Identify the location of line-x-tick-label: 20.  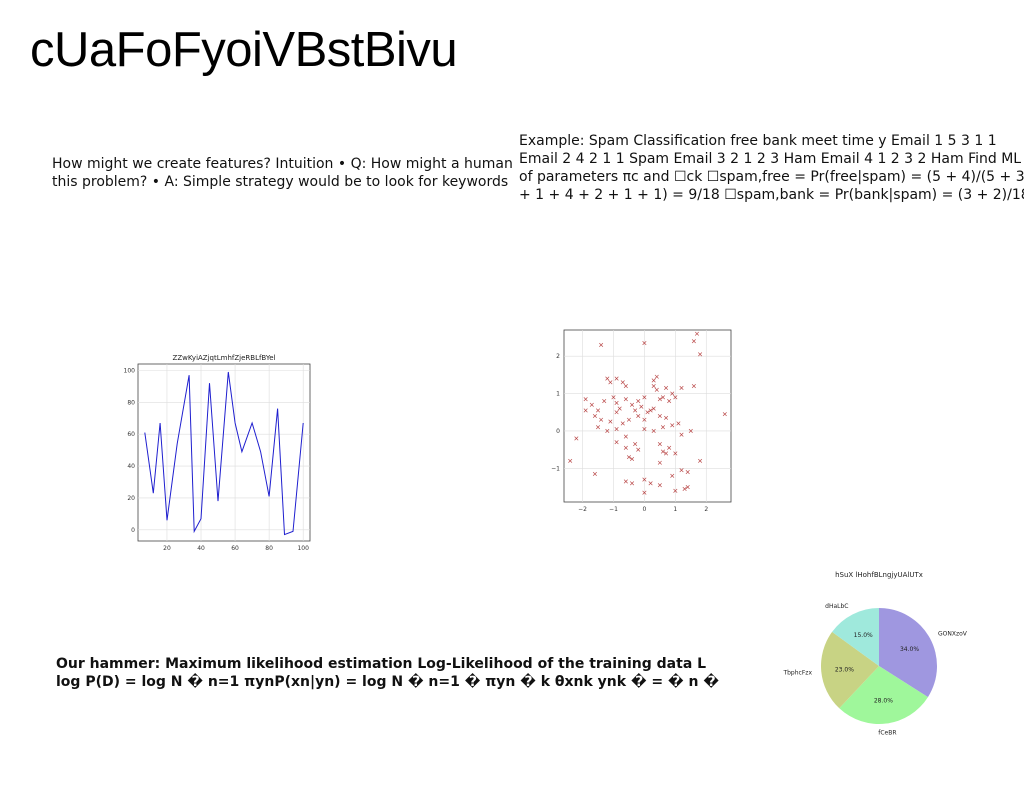
(167, 548).